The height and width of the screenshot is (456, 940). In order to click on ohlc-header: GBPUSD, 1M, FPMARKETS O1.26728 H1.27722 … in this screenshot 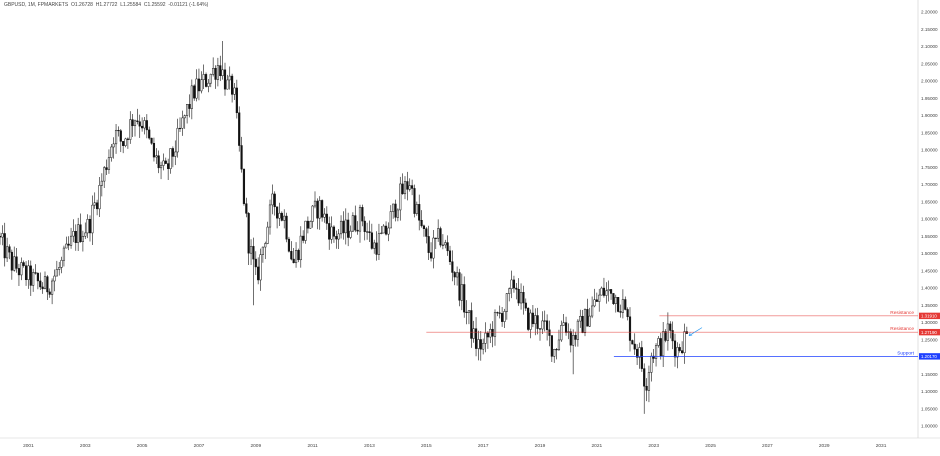, I will do `click(106, 5)`.